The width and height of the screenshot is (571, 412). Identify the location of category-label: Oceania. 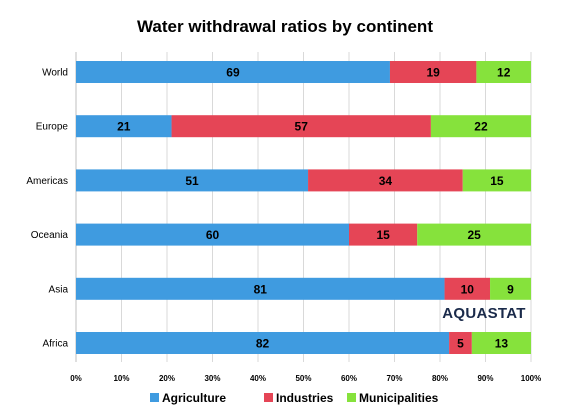
(50, 235).